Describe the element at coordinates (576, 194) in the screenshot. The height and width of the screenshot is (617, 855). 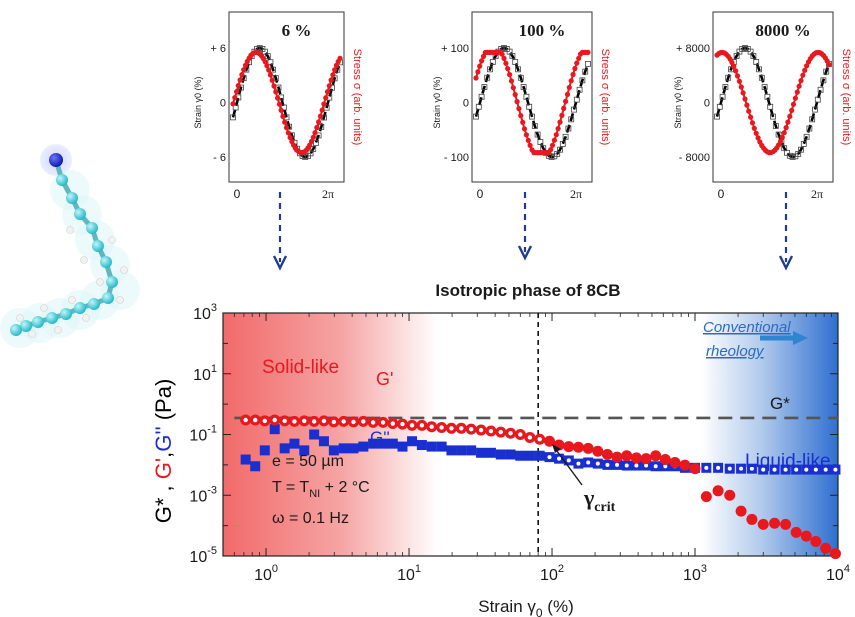
I see `inset-xtick-2pi: 2π` at that location.